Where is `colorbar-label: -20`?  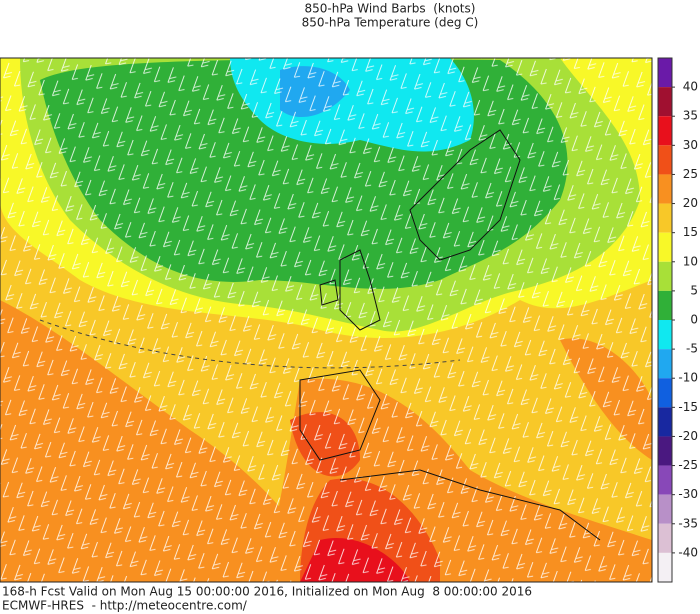
colorbar-label: -20 is located at coordinates (688, 436).